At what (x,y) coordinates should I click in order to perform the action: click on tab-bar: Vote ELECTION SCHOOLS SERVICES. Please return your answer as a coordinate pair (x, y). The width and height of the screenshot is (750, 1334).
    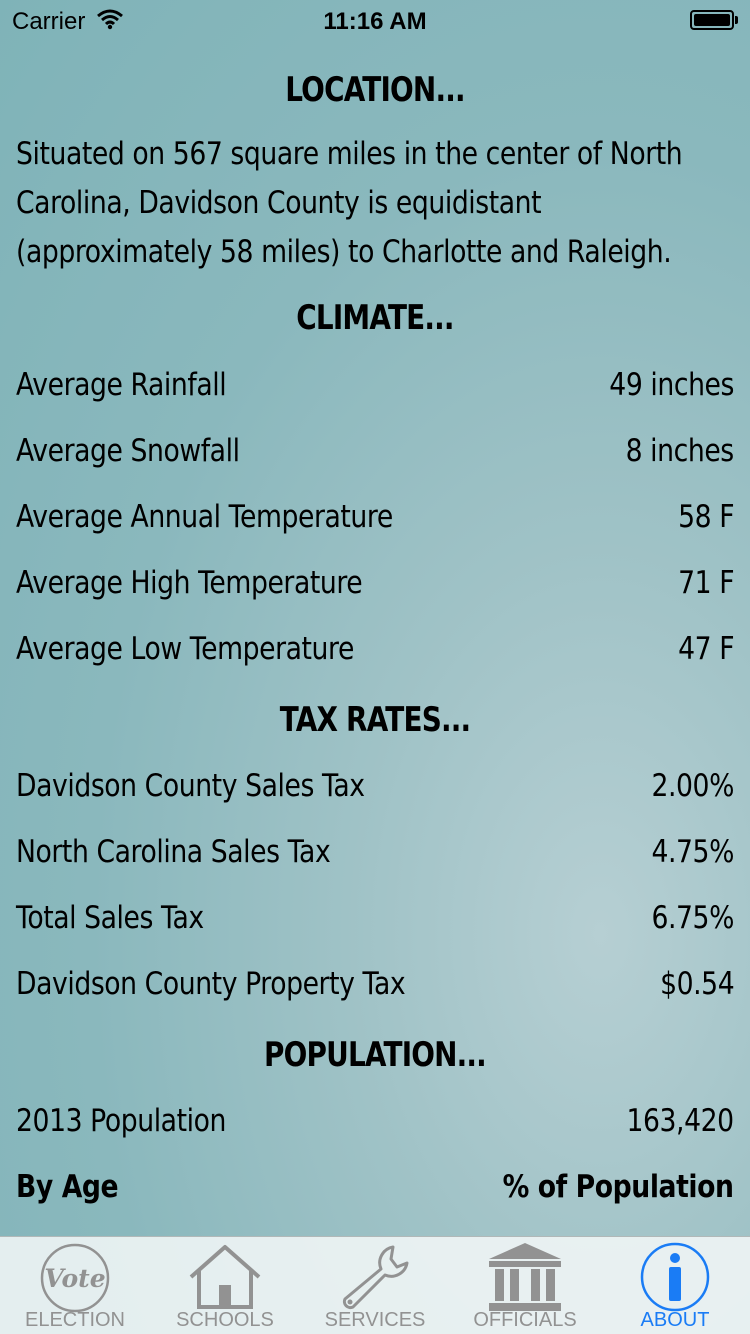
    Looking at the image, I should click on (375, 1285).